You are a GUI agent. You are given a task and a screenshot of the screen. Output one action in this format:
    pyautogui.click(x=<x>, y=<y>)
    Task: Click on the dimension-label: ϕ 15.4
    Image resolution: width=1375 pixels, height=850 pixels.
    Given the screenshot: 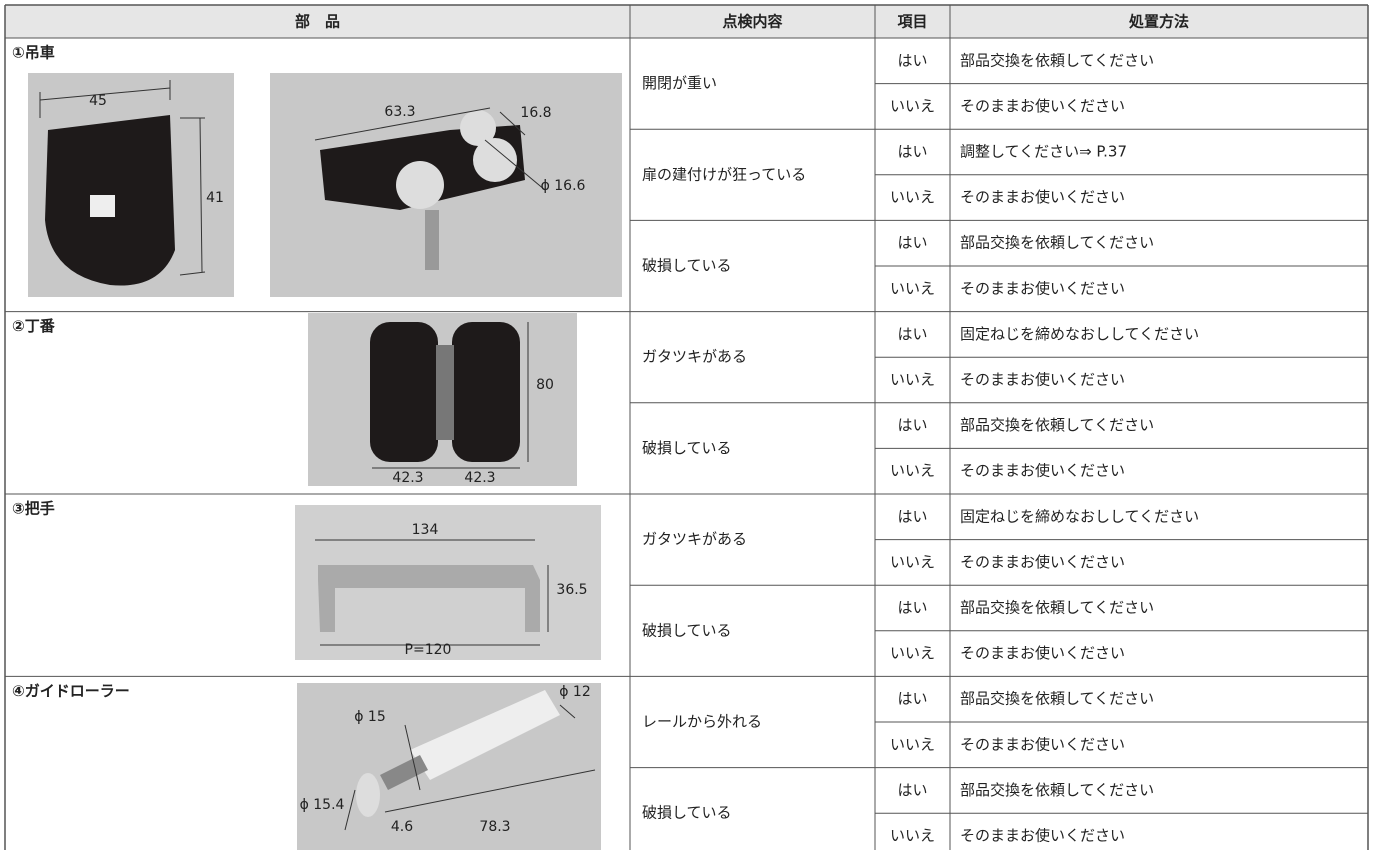 What is the action you would take?
    pyautogui.click(x=322, y=805)
    